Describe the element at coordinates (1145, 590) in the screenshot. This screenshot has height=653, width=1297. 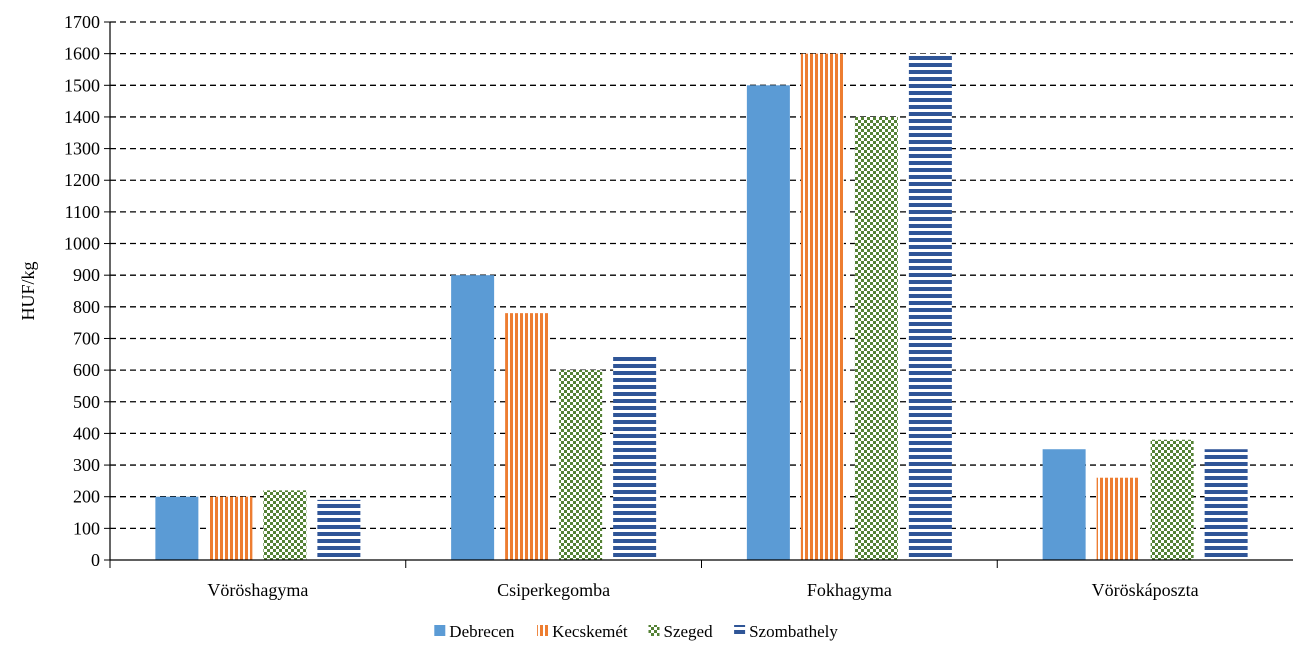
I see `category-label: Vöröskáposzta` at that location.